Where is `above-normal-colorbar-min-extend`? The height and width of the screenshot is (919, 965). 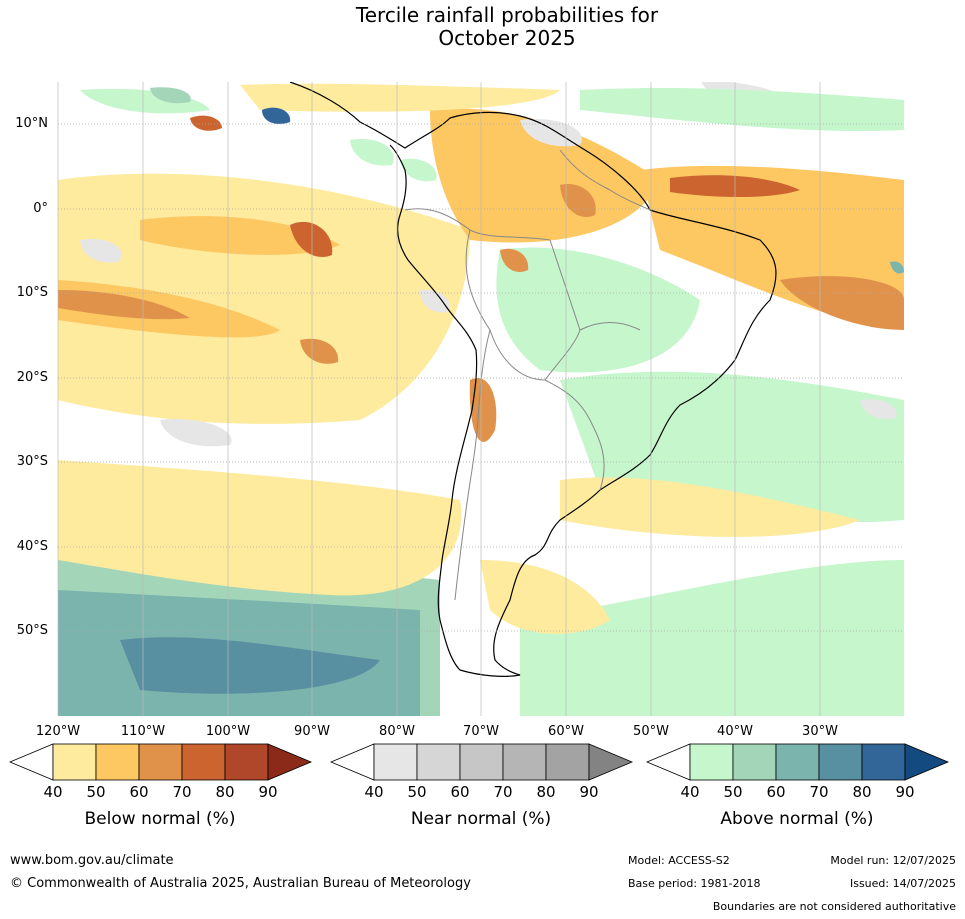
above-normal-colorbar-min-extend is located at coordinates (668, 762).